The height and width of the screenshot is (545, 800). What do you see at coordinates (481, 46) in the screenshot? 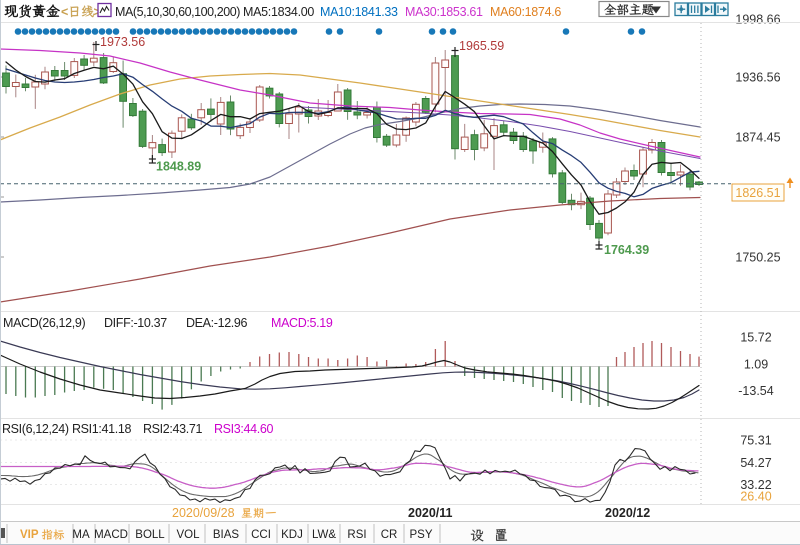
I see `svg-text: 1965.59` at bounding box center [481, 46].